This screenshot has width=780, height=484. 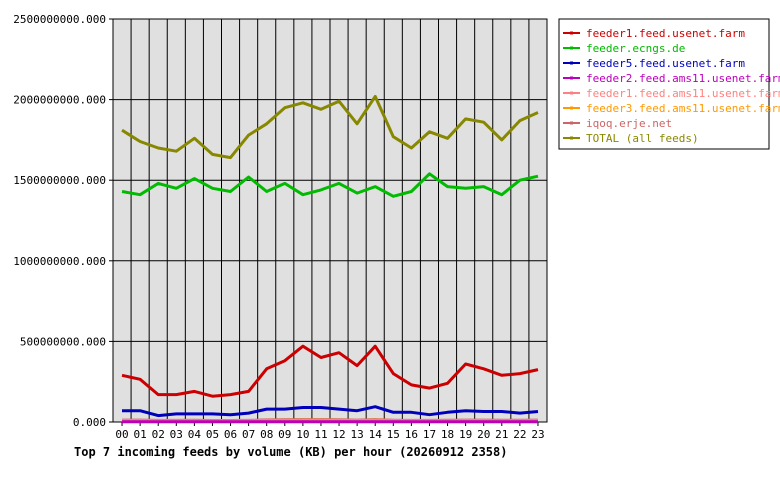 I want to click on x-tick-label: 14, so click(x=376, y=434).